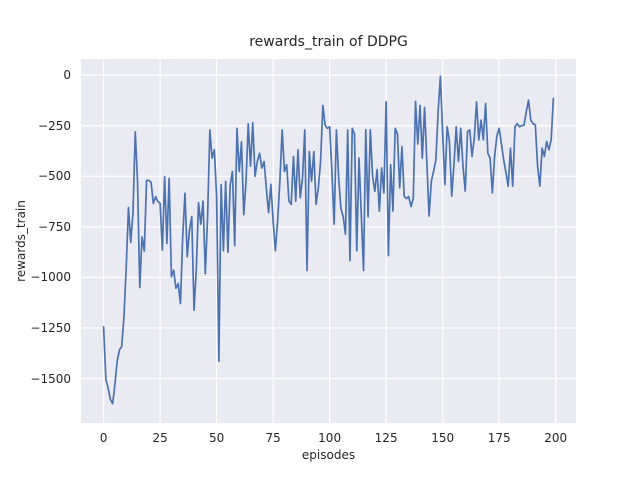  I want to click on y-tick-label: −500, so click(54, 176).